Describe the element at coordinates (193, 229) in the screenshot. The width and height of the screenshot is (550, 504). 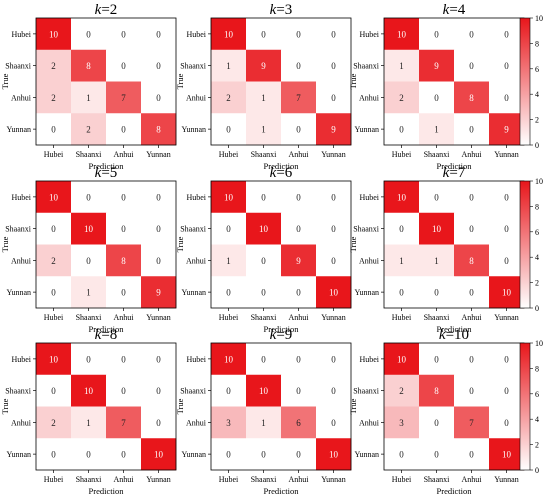
I see `y-tick-label: Shaanxi` at that location.